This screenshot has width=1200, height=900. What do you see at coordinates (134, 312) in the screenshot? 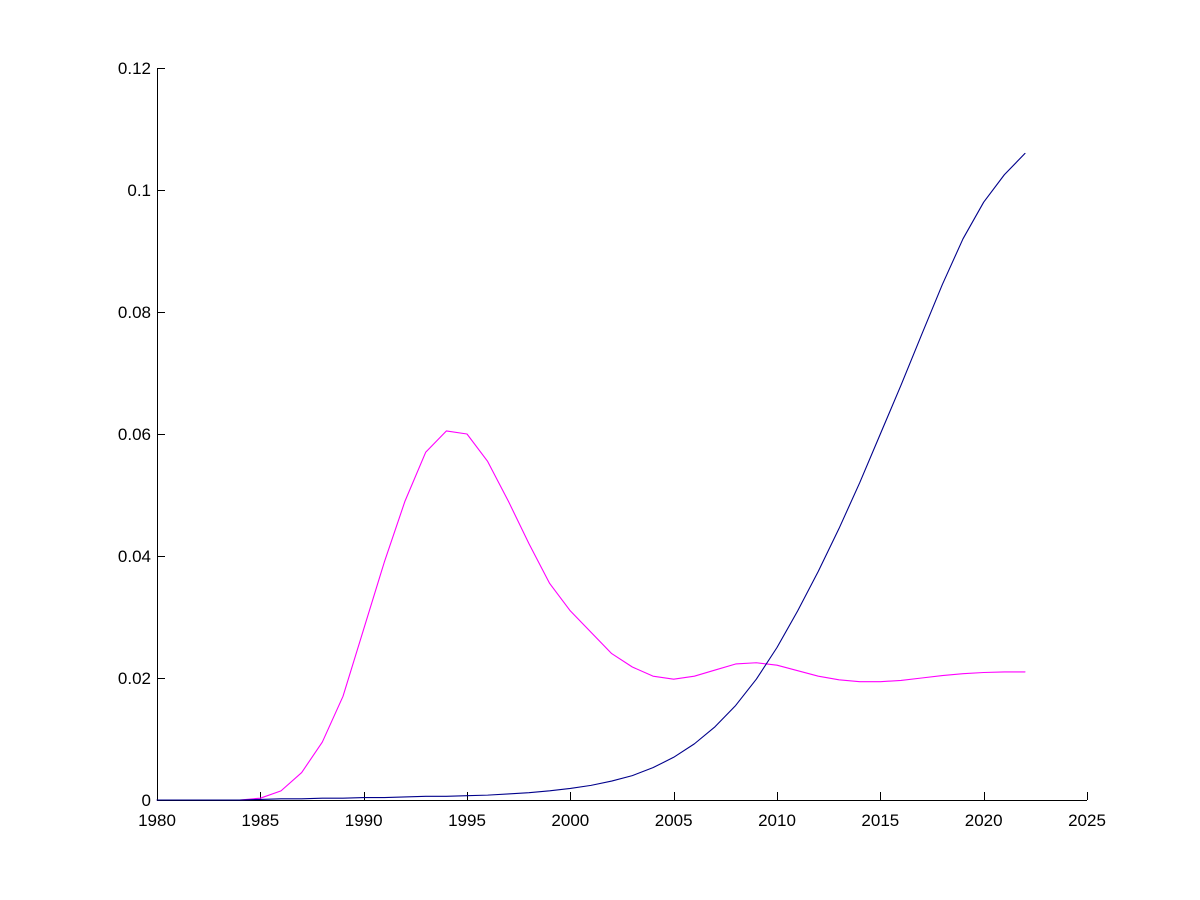
I see `y-tick-label: 0.08` at bounding box center [134, 312].